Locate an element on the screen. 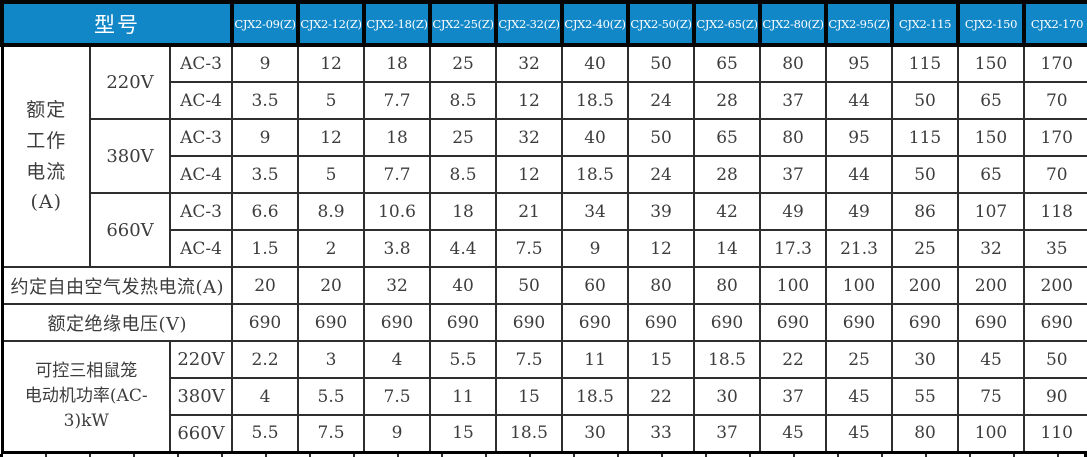  value-cell: 80 is located at coordinates (661, 285).